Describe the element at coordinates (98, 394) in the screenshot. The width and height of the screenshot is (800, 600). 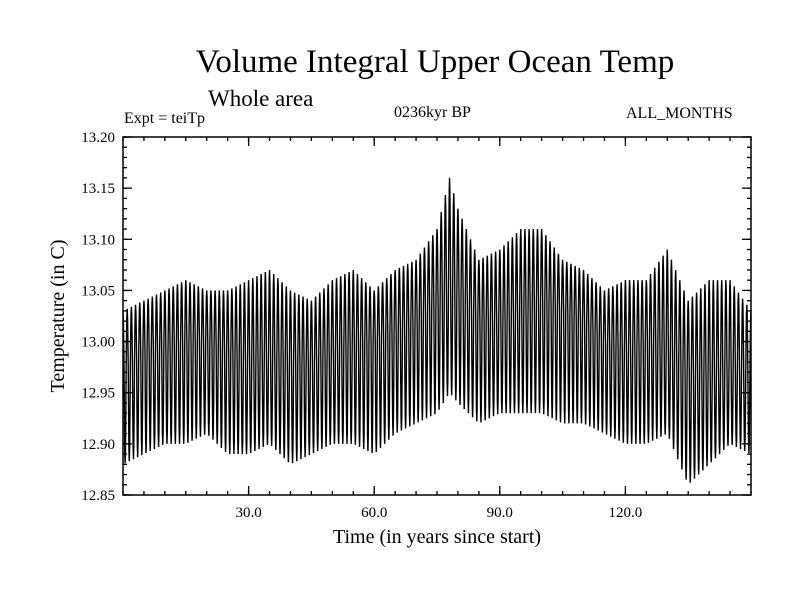
I see `y-tick-label: 12.95` at that location.